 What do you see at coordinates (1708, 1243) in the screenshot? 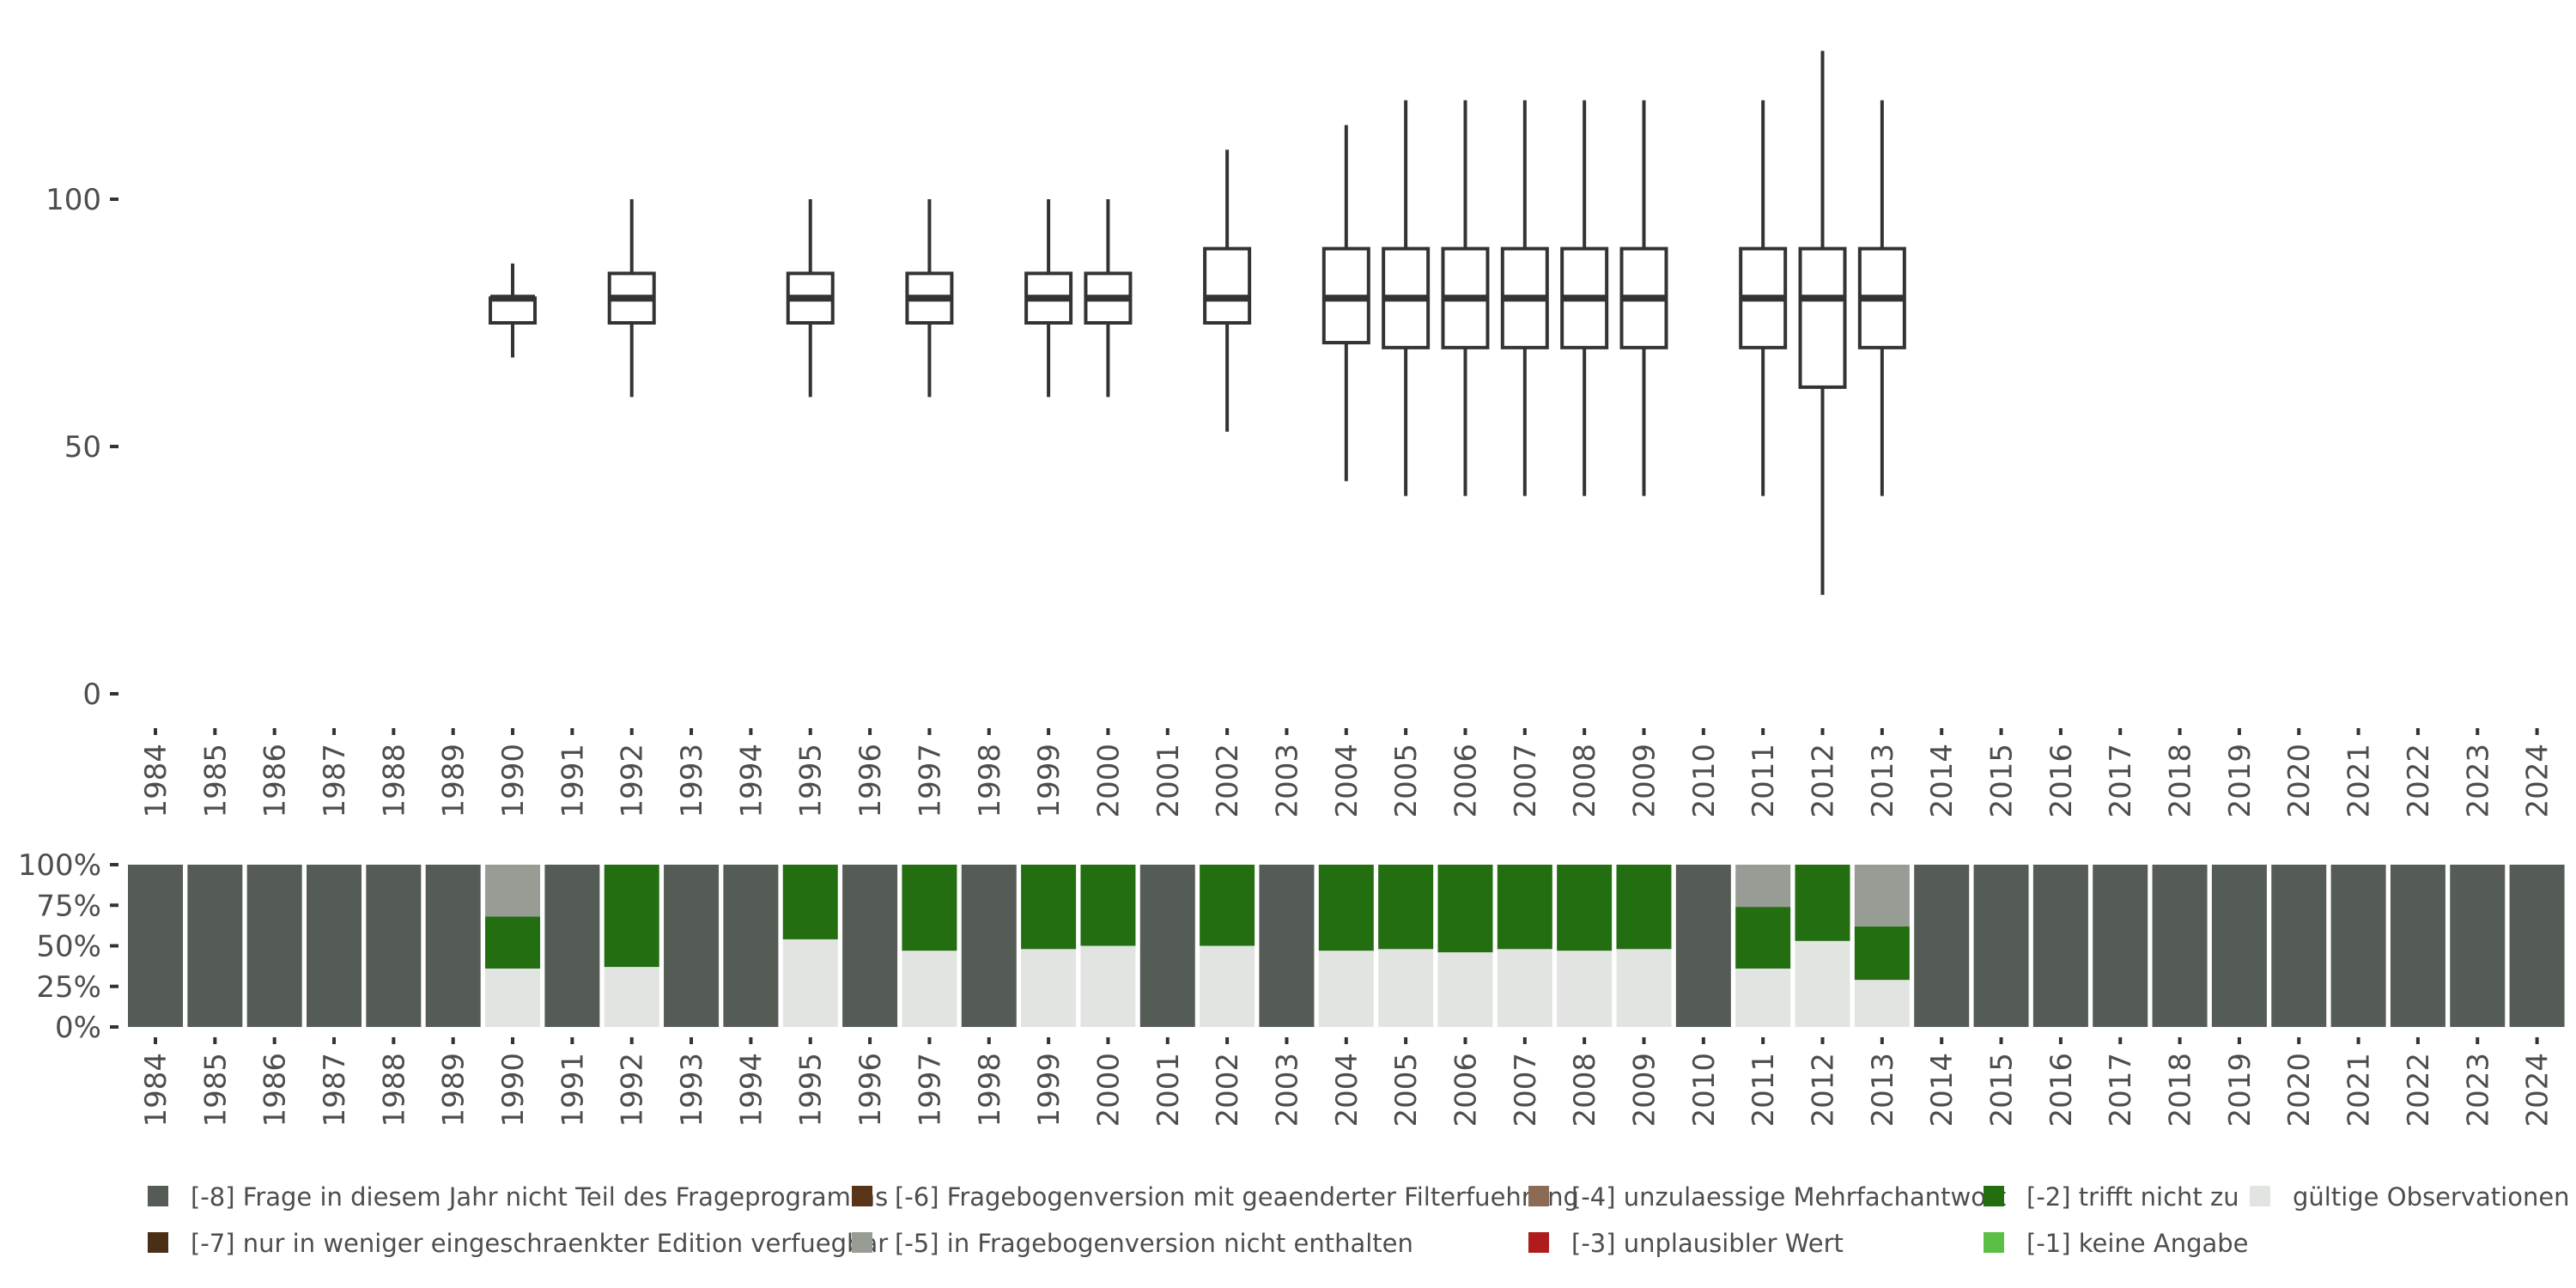
I see `legend-label: [-3] unplausibler Wert` at bounding box center [1708, 1243].